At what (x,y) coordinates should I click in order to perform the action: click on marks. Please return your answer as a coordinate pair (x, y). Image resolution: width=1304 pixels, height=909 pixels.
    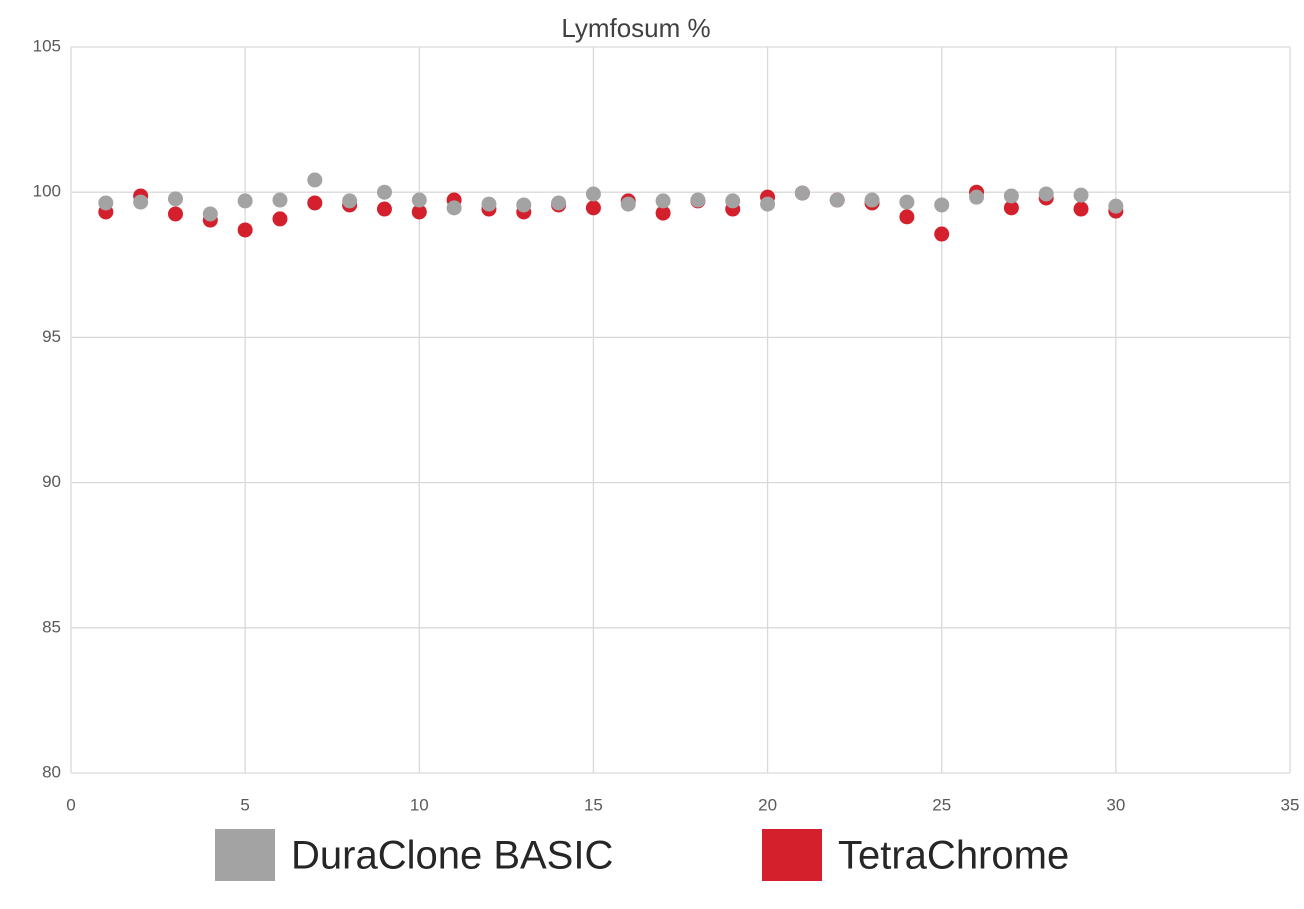
    Looking at the image, I should click on (611, 207).